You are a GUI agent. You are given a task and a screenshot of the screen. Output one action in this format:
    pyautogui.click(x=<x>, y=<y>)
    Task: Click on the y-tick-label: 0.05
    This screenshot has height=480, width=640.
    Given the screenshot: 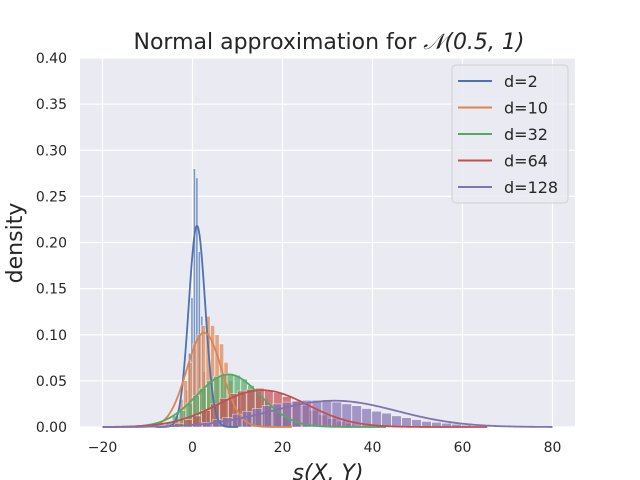 What is the action you would take?
    pyautogui.click(x=51, y=382)
    